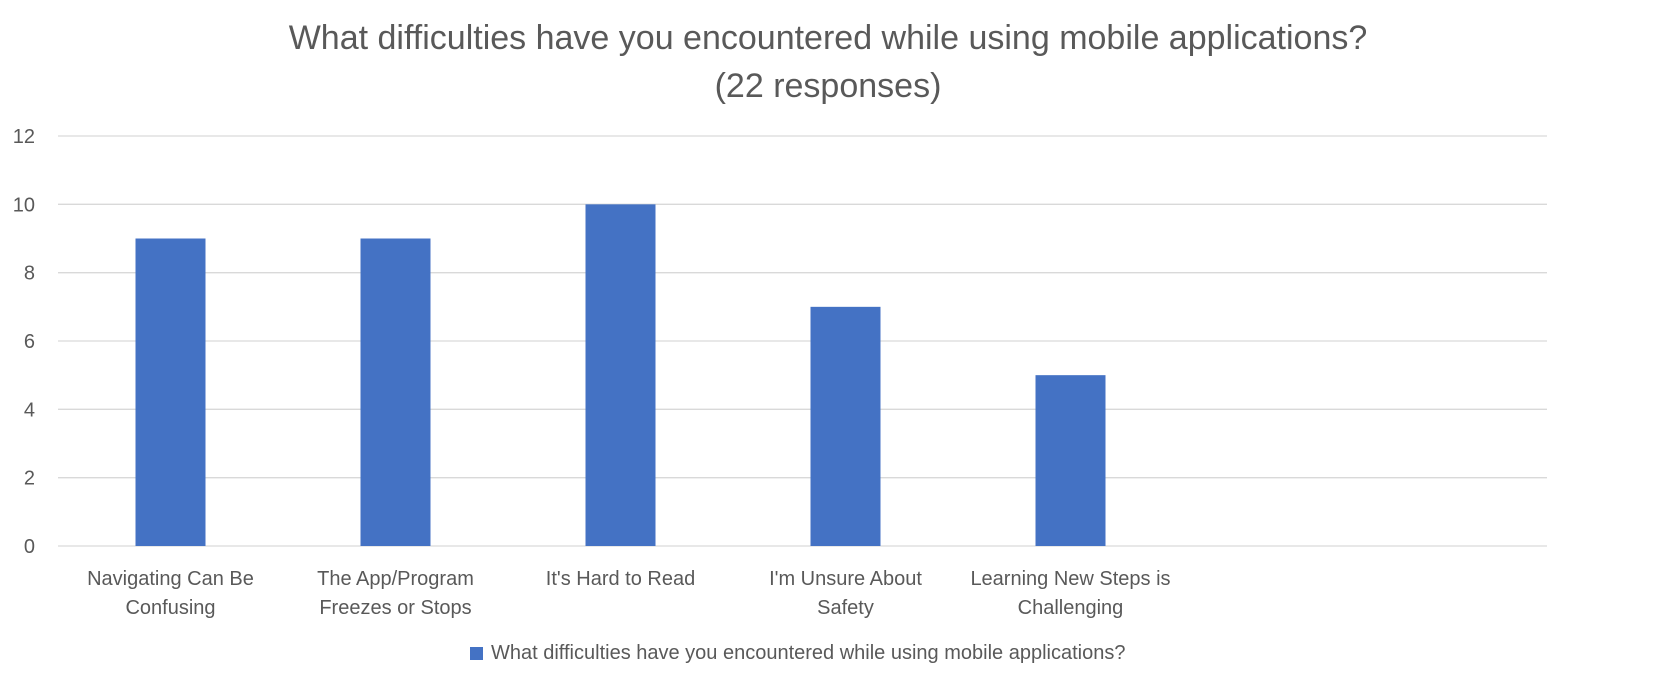 This screenshot has width=1656, height=686. What do you see at coordinates (828, 86) in the screenshot?
I see `chart-subtitle: (22 responses)` at bounding box center [828, 86].